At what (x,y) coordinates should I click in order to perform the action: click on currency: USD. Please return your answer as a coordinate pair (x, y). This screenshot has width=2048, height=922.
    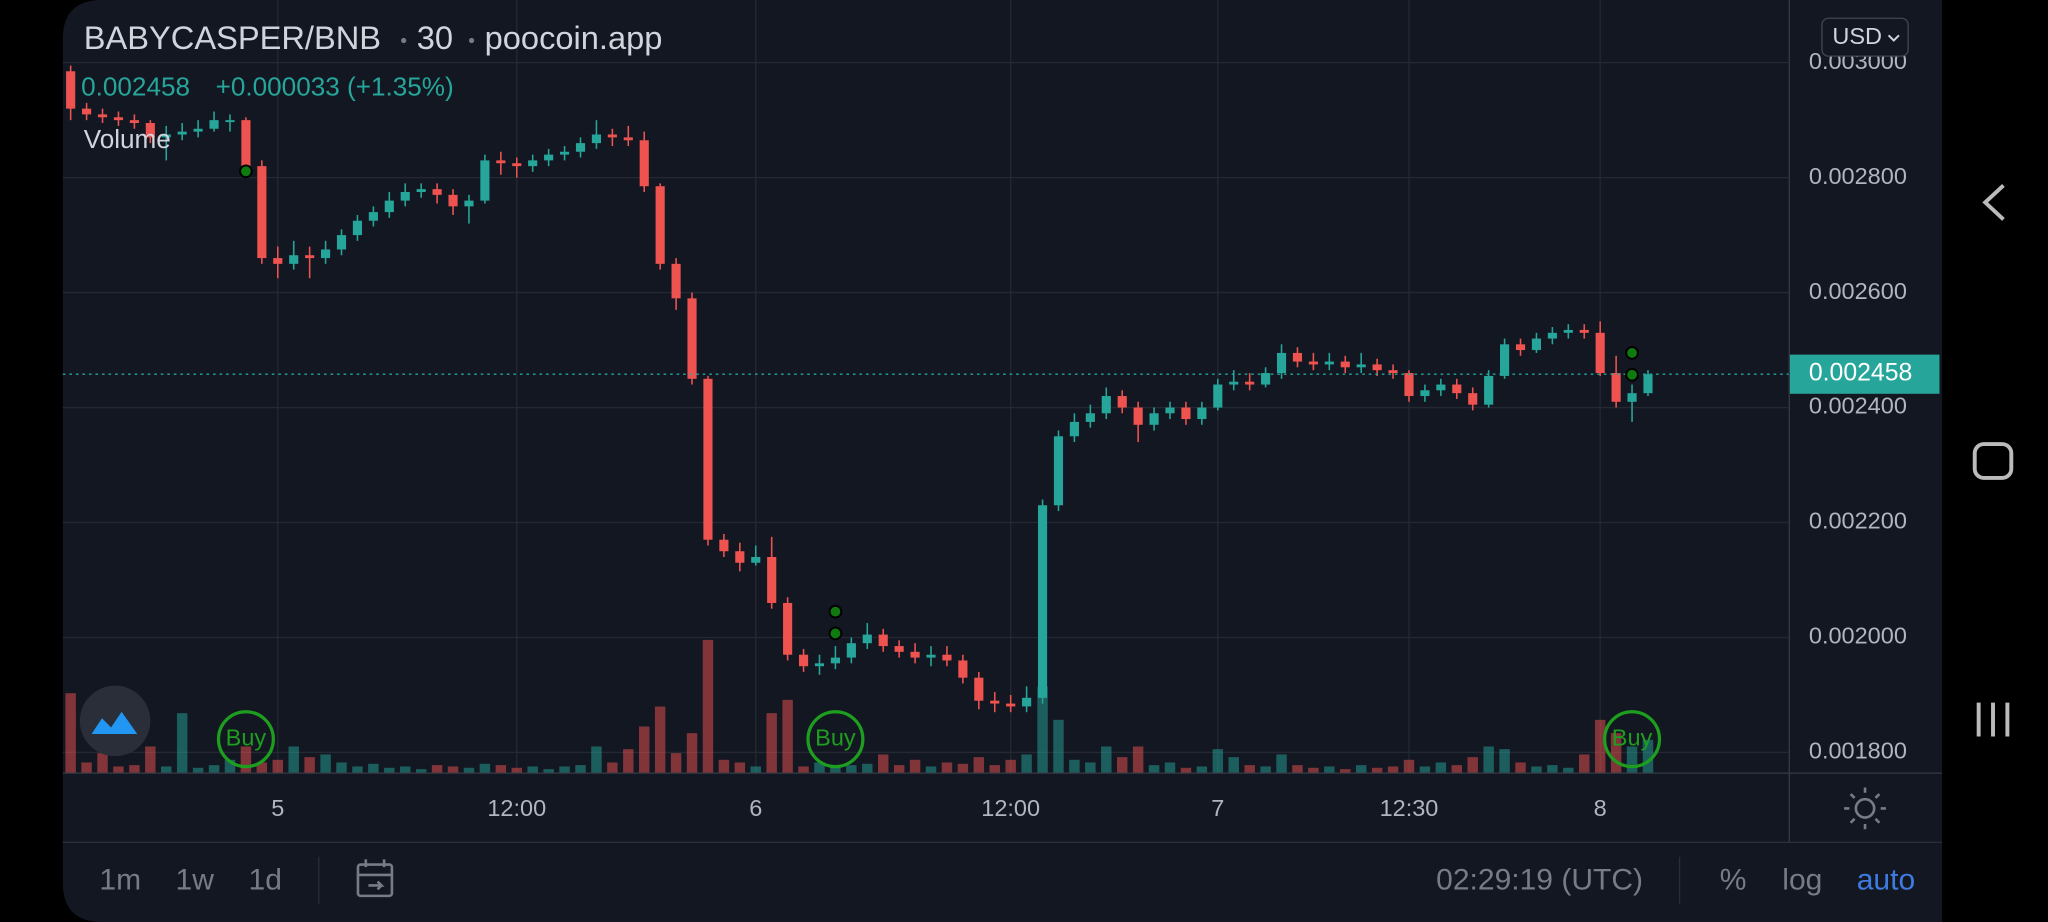
    Looking at the image, I should click on (1857, 36).